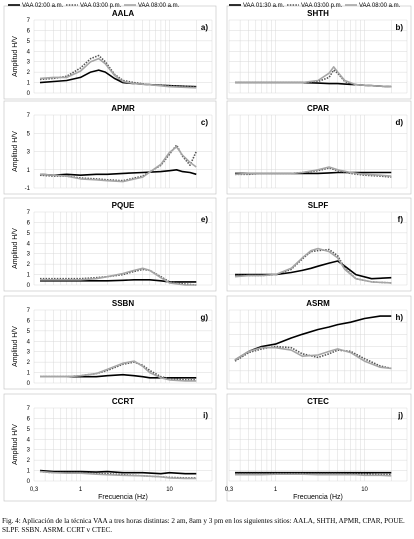 This screenshot has width=414, height=539. Describe the element at coordinates (400, 415) in the screenshot. I see `panel-letter: j)` at that location.